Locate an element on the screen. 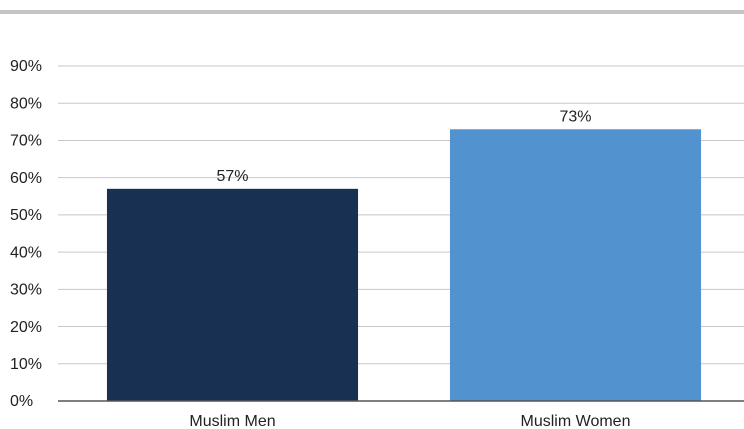  y-tick-label: 10% is located at coordinates (26, 364).